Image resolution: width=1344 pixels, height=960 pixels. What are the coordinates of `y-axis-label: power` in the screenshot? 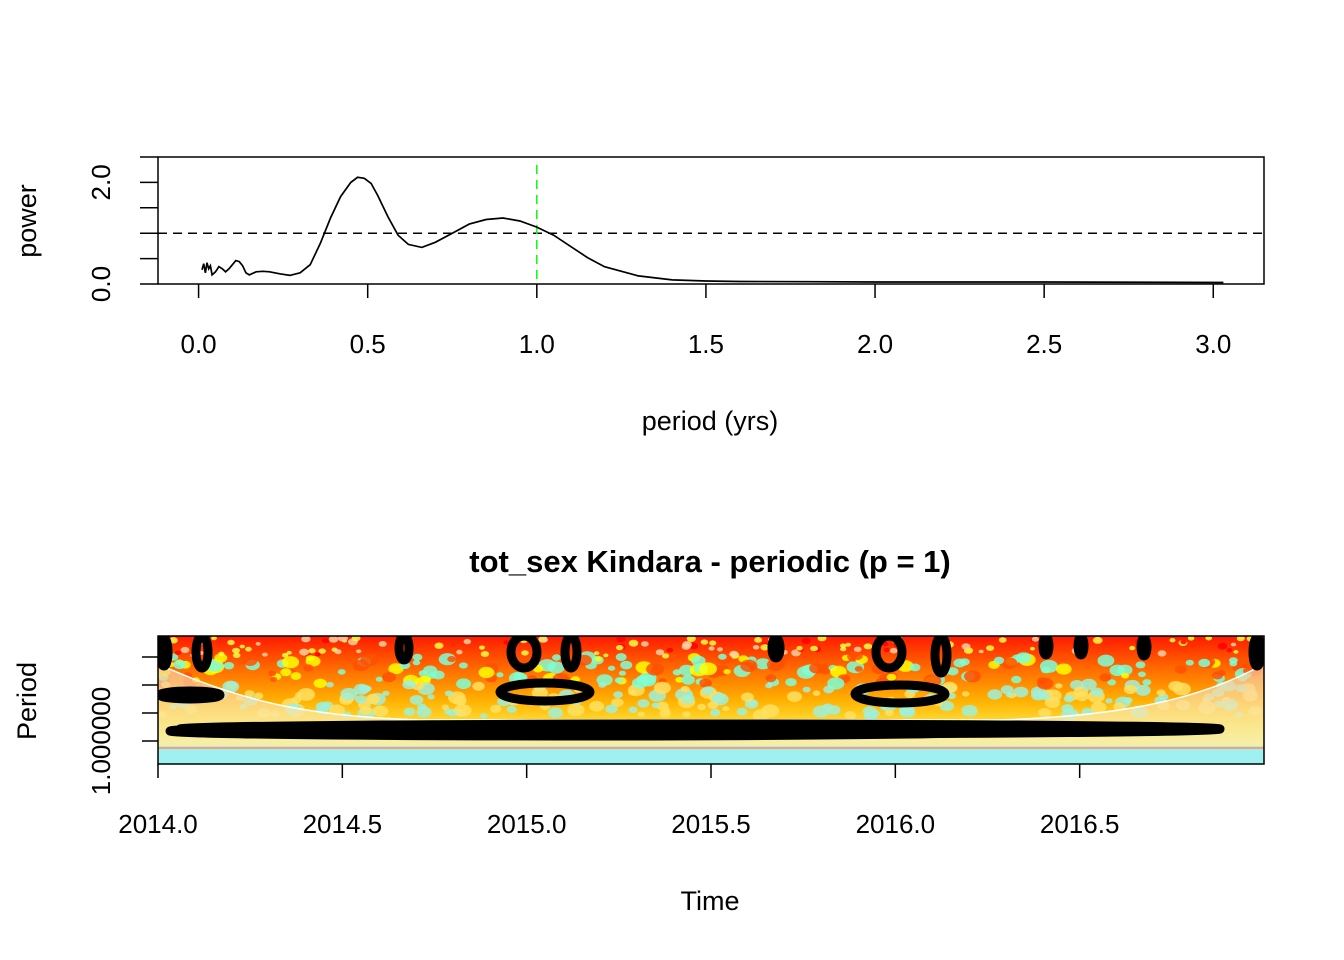 It's located at (27, 221).